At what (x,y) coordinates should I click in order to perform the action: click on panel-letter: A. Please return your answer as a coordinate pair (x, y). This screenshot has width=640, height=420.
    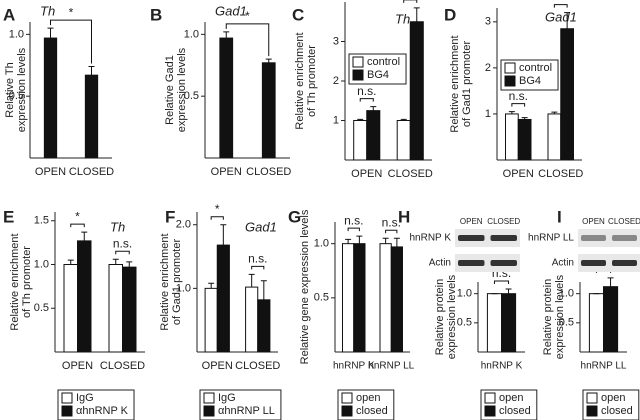
    Looking at the image, I should click on (9, 14).